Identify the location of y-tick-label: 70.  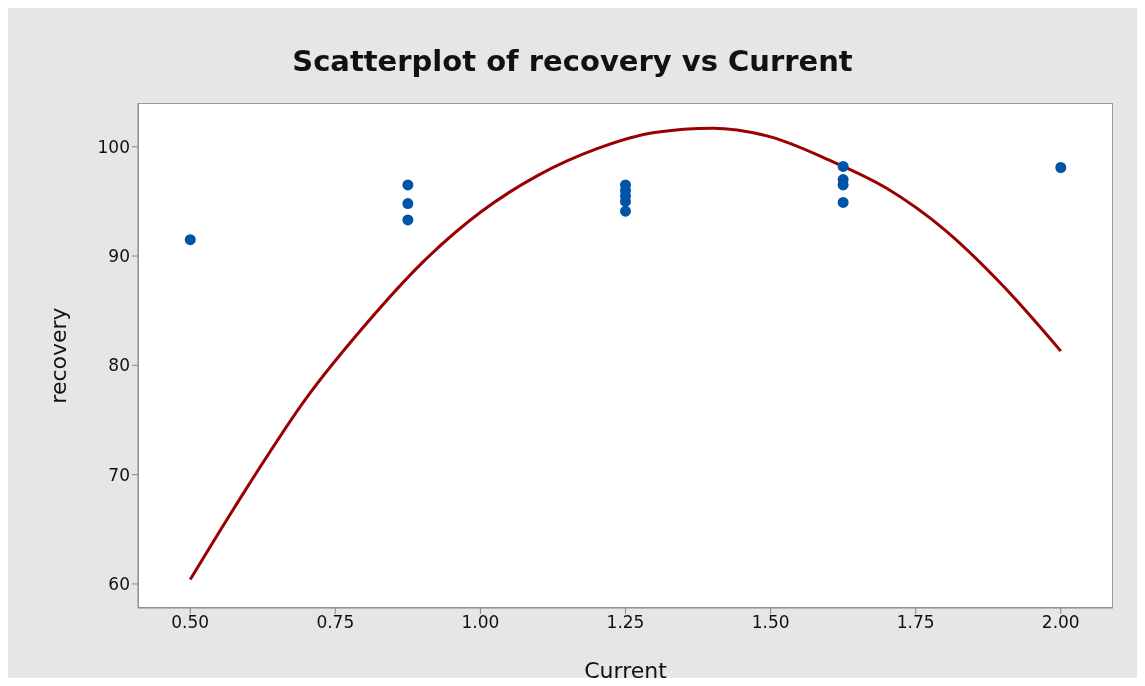
(119, 474).